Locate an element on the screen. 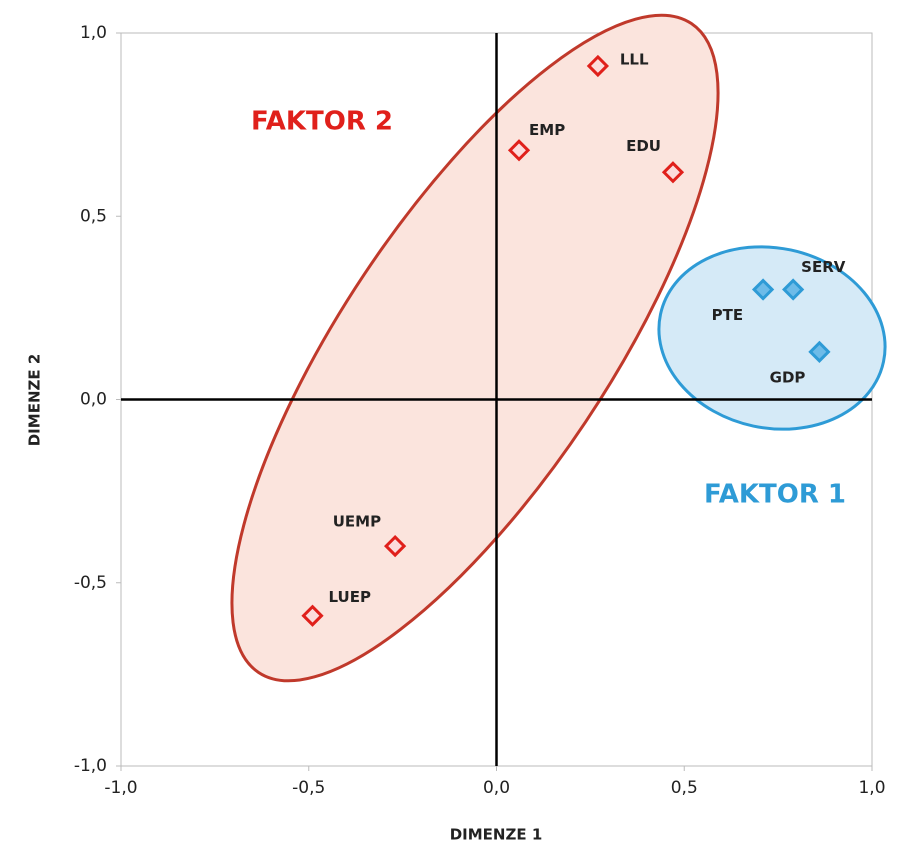  x-tick-label: -0,5 is located at coordinates (308, 788).